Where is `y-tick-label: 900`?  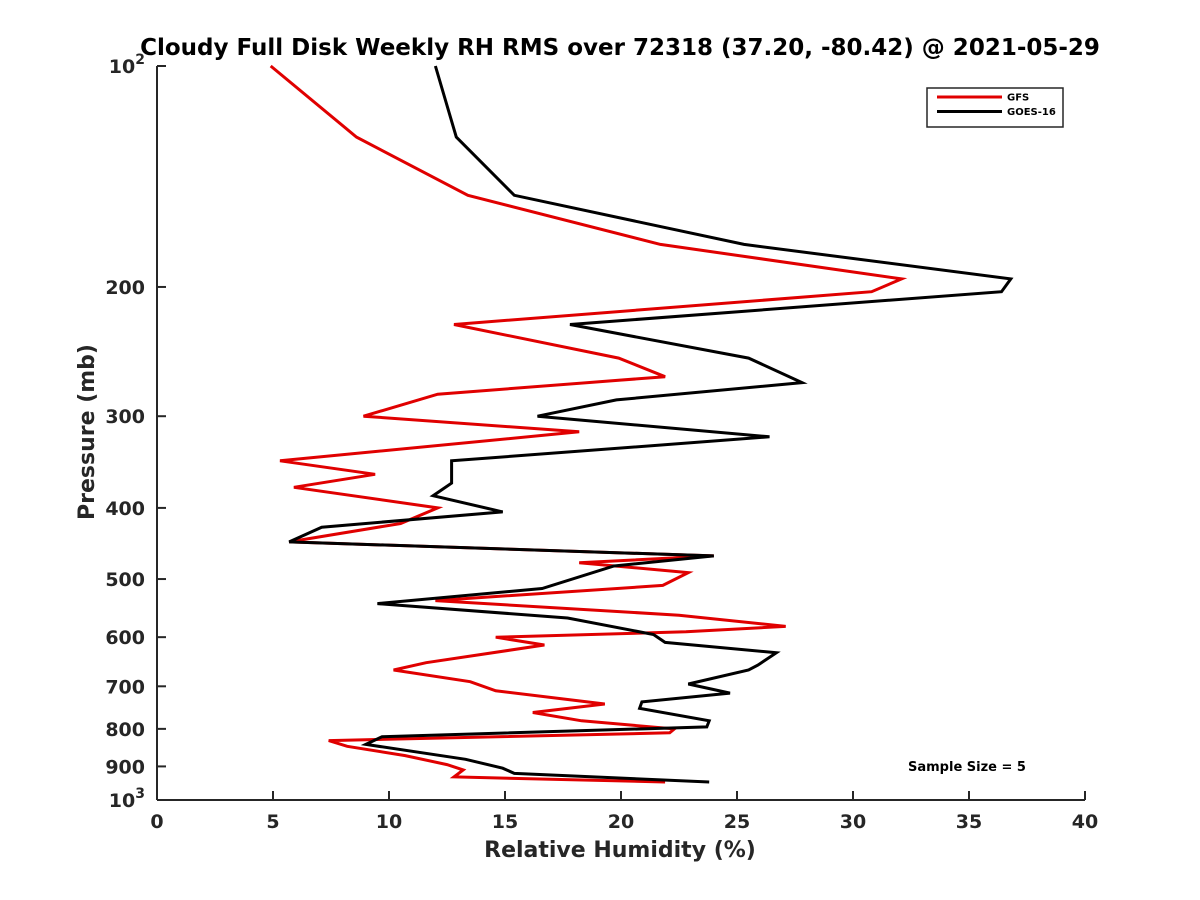
y-tick-label: 900 is located at coordinates (125, 767).